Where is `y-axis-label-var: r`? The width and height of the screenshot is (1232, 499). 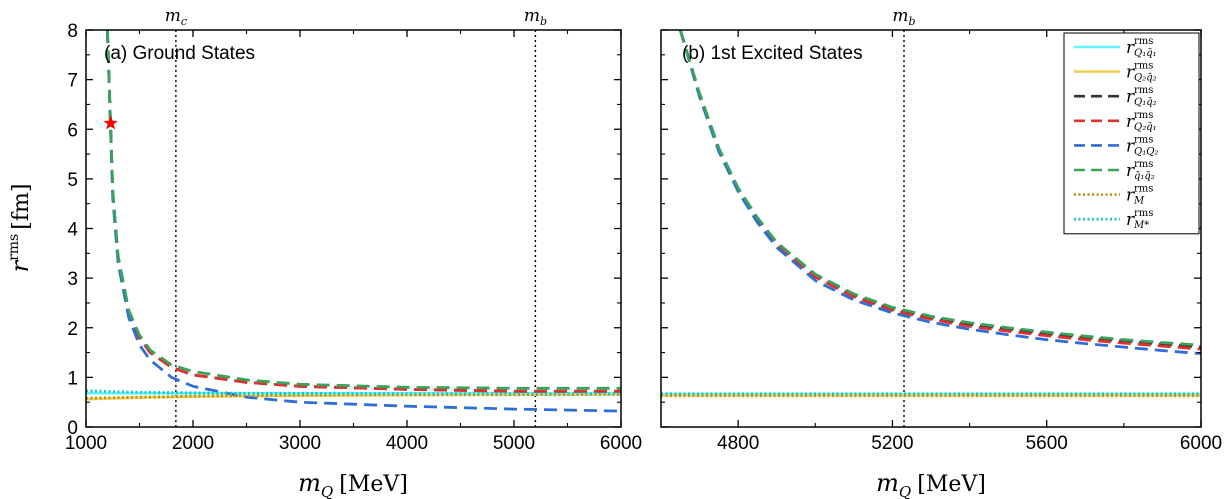
y-axis-label-var: r is located at coordinates (20, 265).